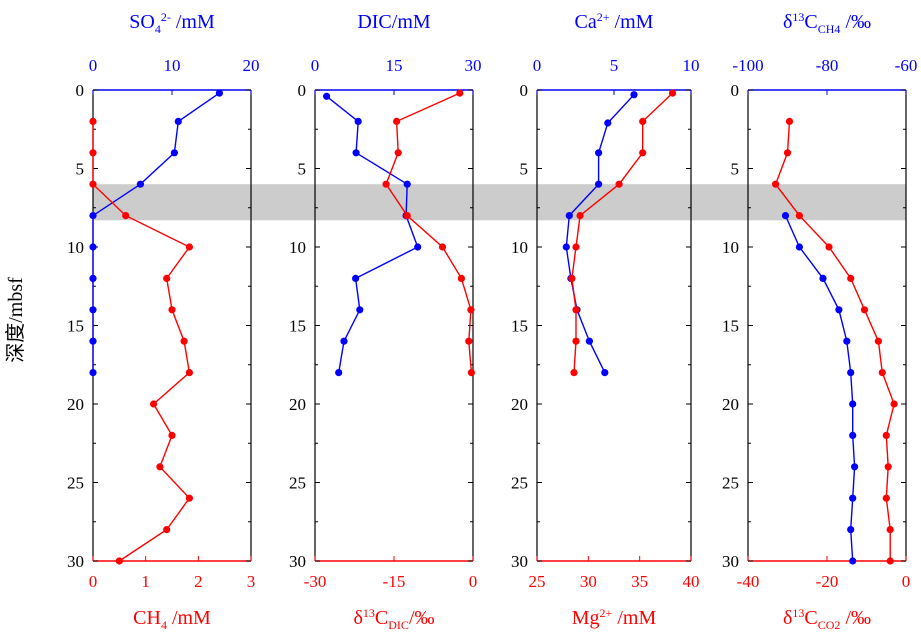 This screenshot has height=635, width=921. I want to click on top-tick-label: 5, so click(614, 65).